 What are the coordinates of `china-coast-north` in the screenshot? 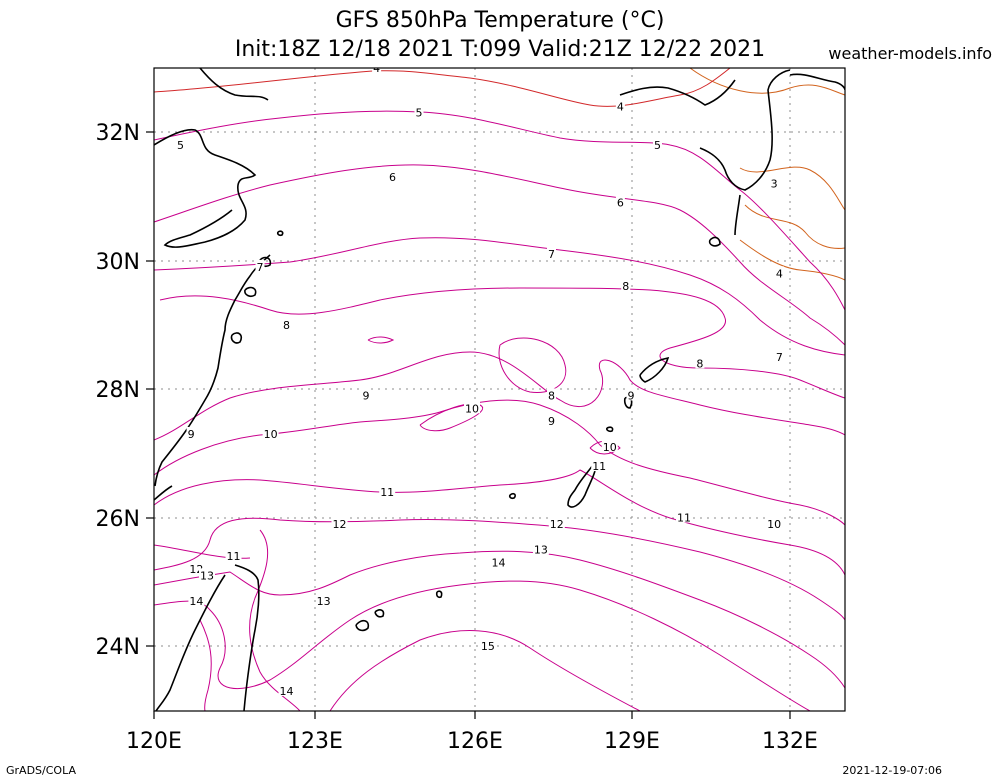 It's located at (205, 188).